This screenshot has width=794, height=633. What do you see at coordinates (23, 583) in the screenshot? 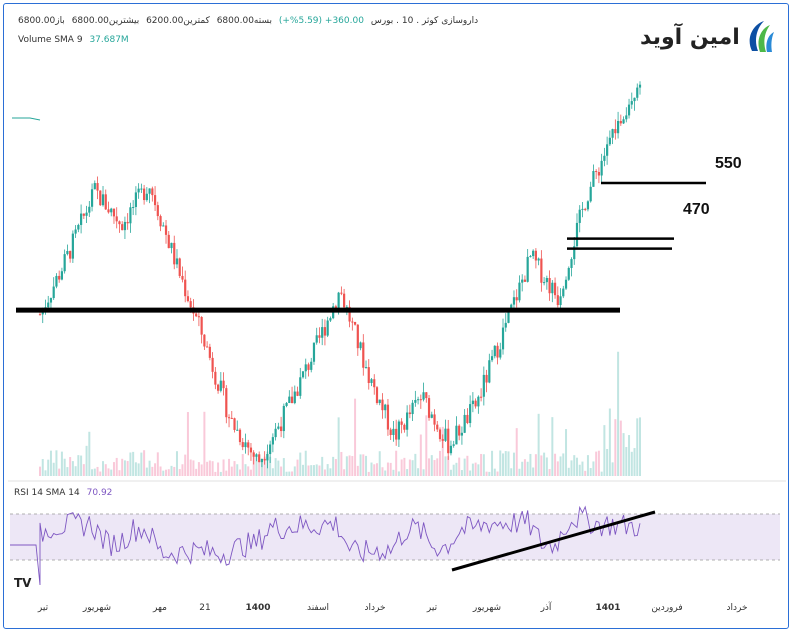
I see `tradingview-icon: TV` at bounding box center [23, 583].